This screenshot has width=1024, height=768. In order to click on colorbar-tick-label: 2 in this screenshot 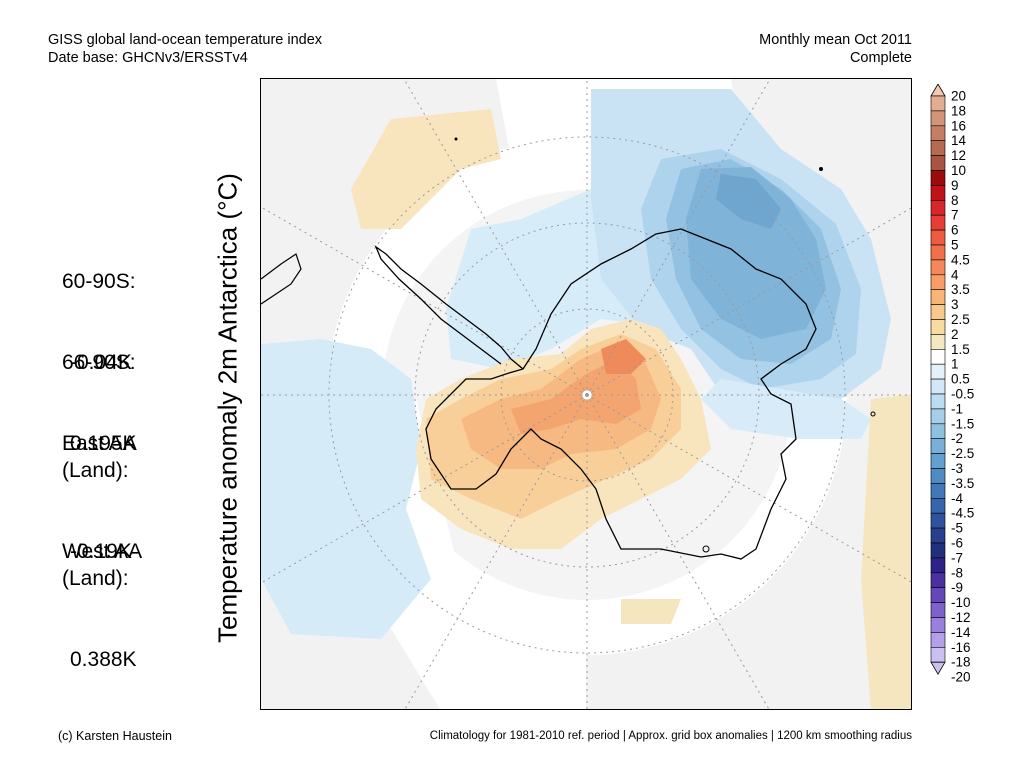, I will do `click(955, 334)`.